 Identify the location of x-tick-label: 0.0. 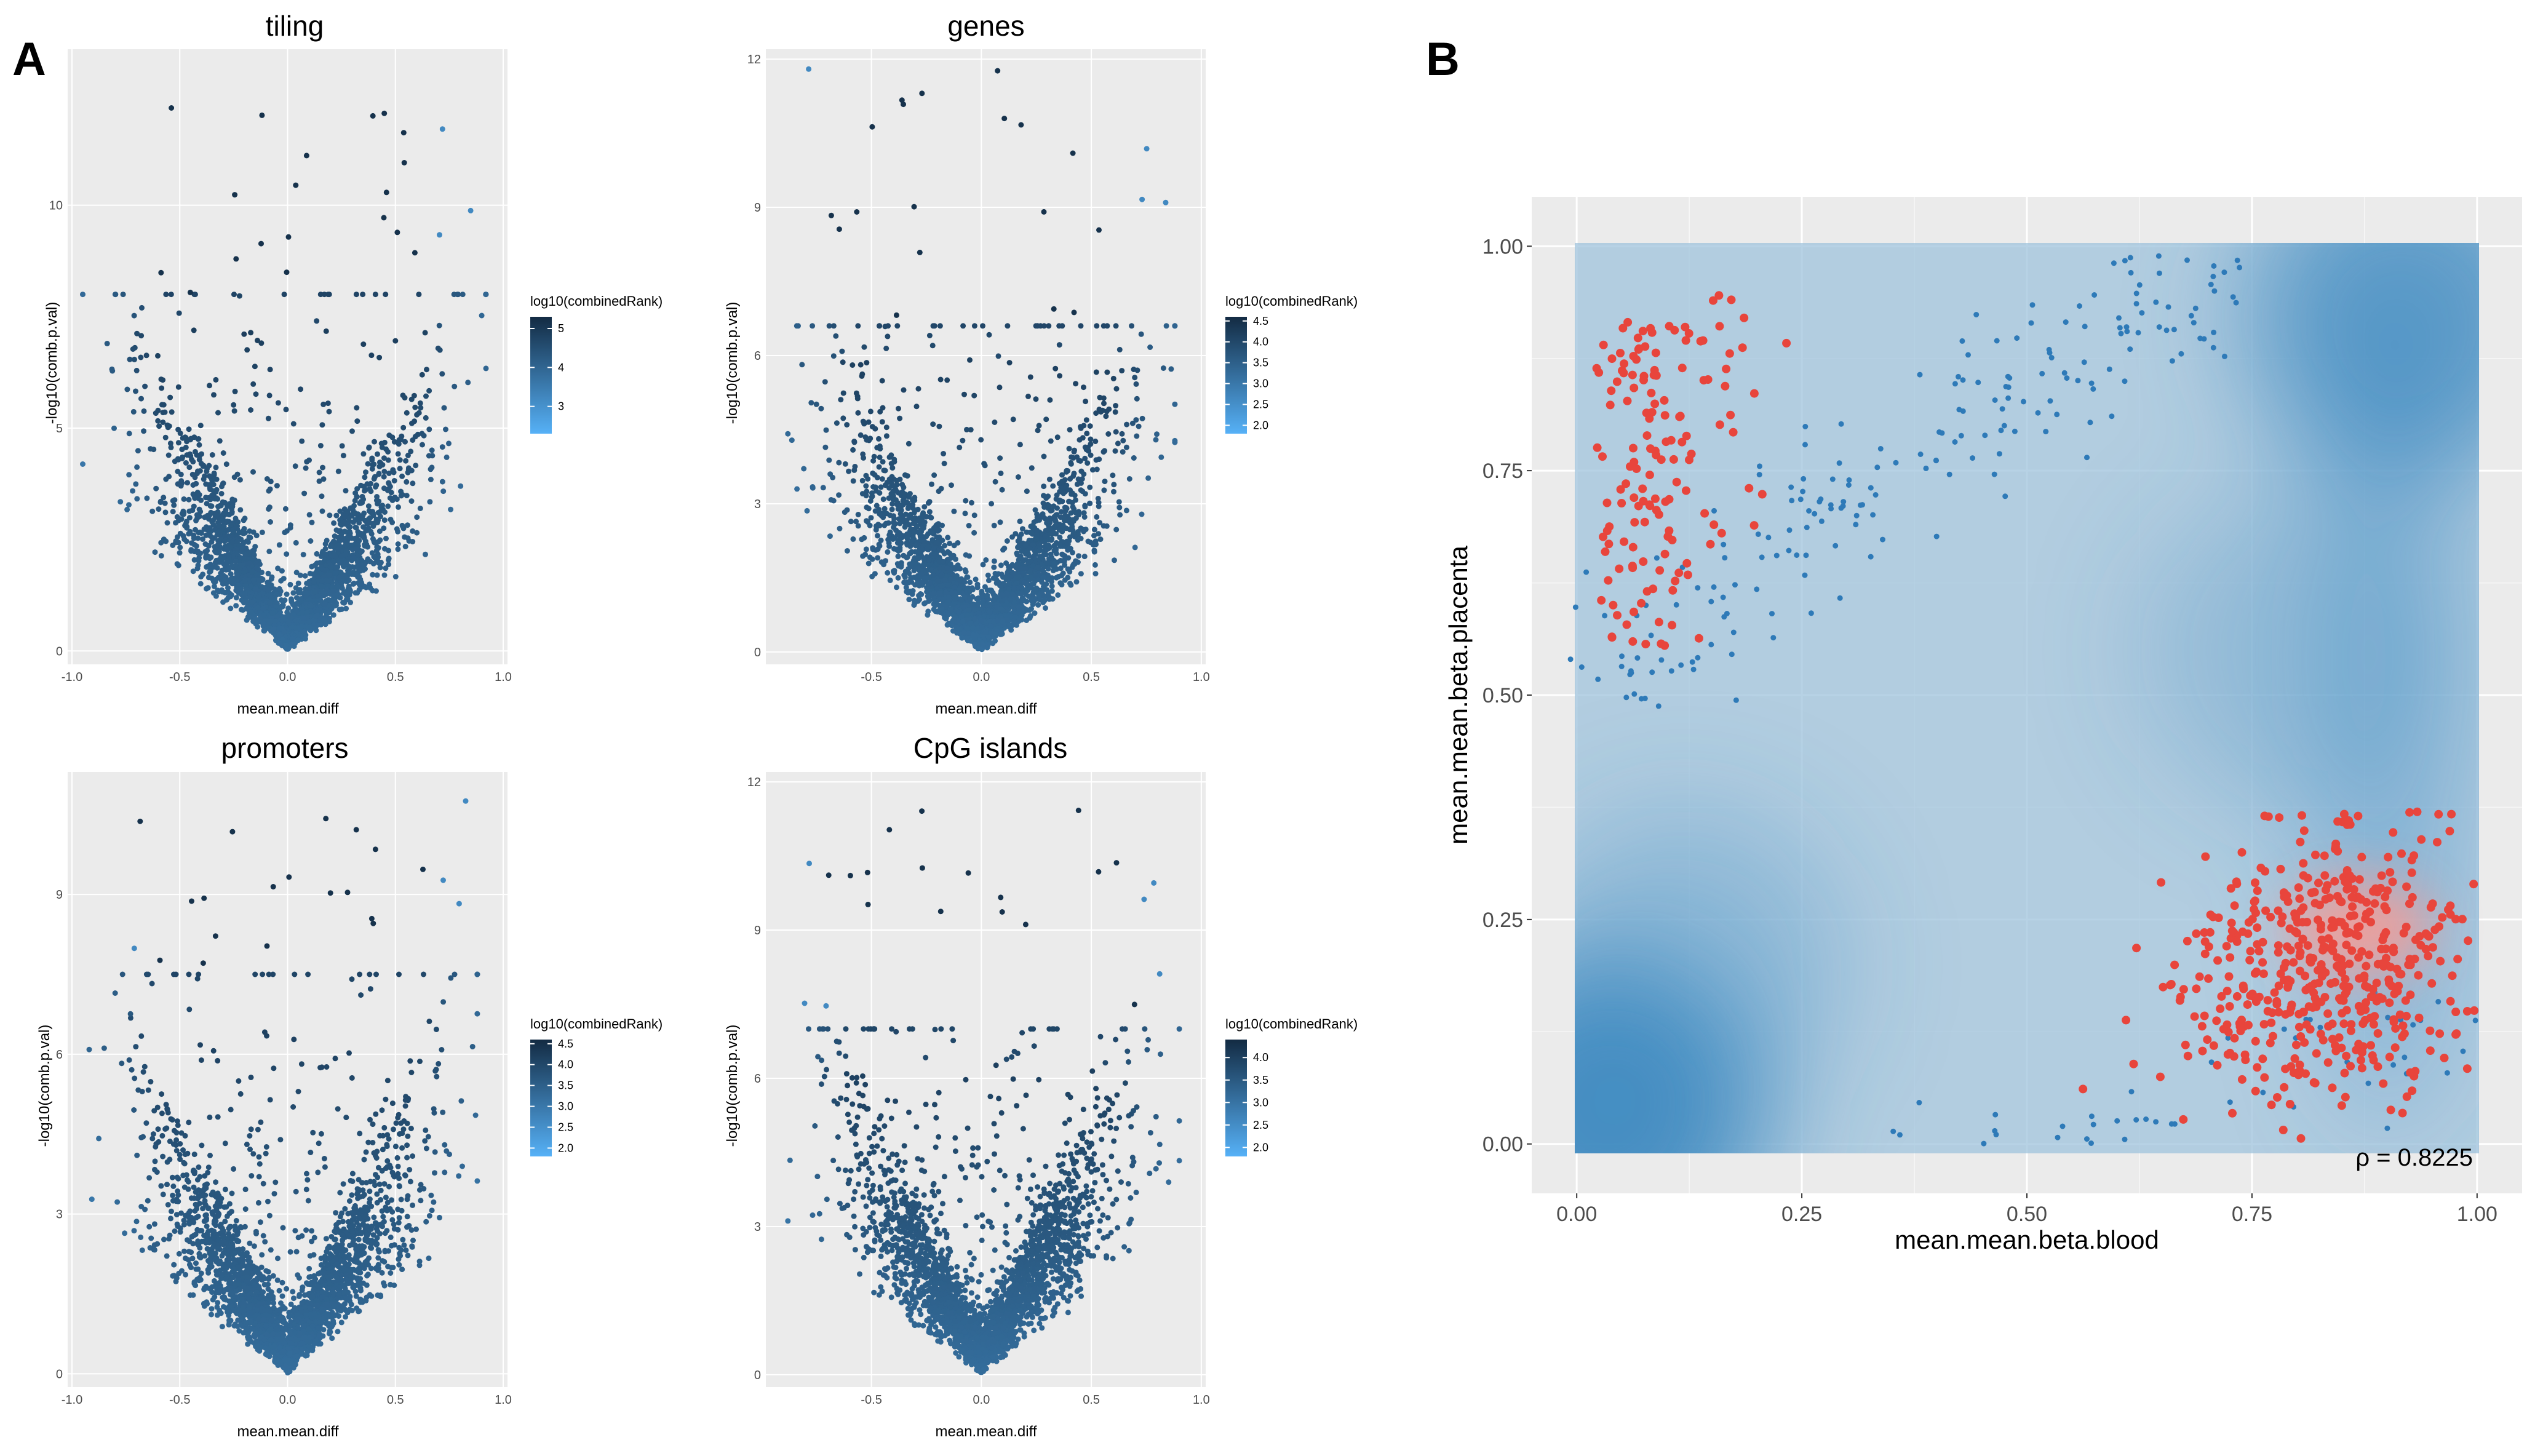
(287, 677).